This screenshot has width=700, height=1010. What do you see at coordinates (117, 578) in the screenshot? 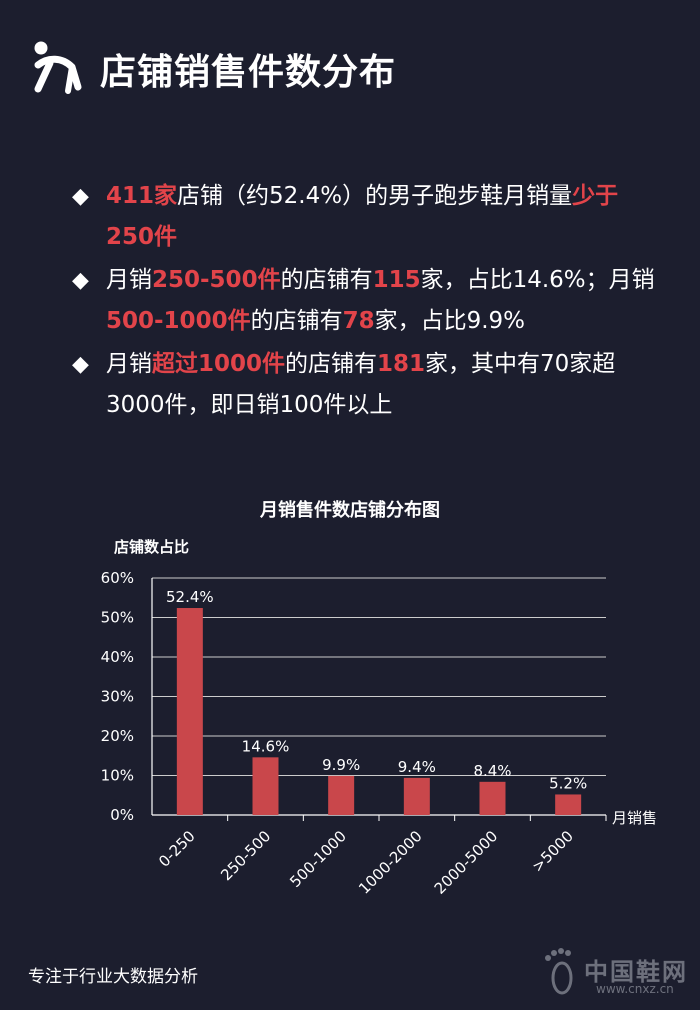
I see `y-tick-label: 60%` at bounding box center [117, 578].